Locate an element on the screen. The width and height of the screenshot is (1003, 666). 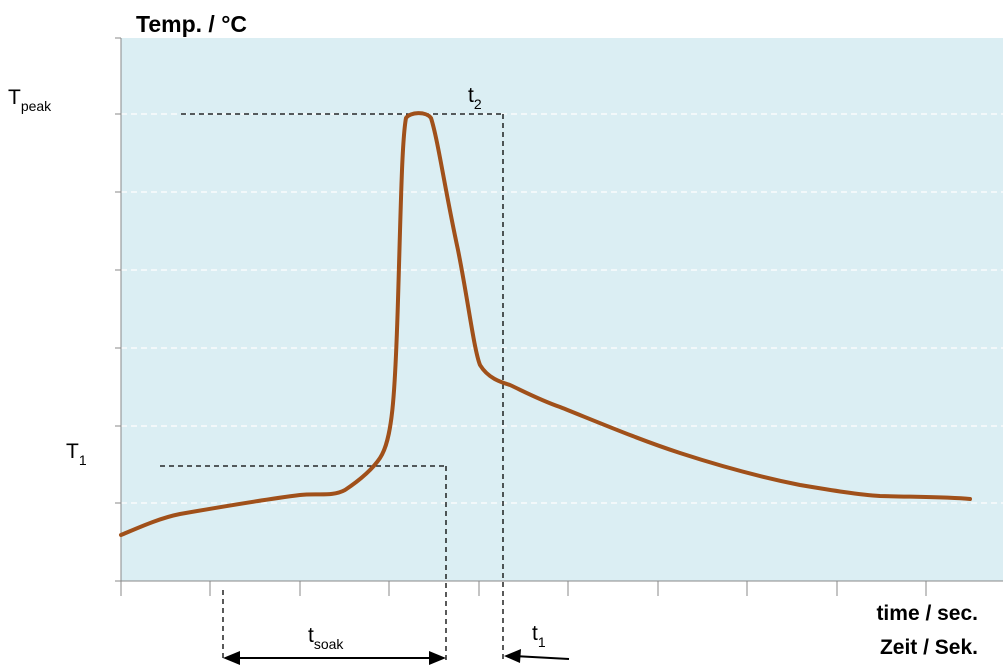
t1-arrow is located at coordinates (537, 656).